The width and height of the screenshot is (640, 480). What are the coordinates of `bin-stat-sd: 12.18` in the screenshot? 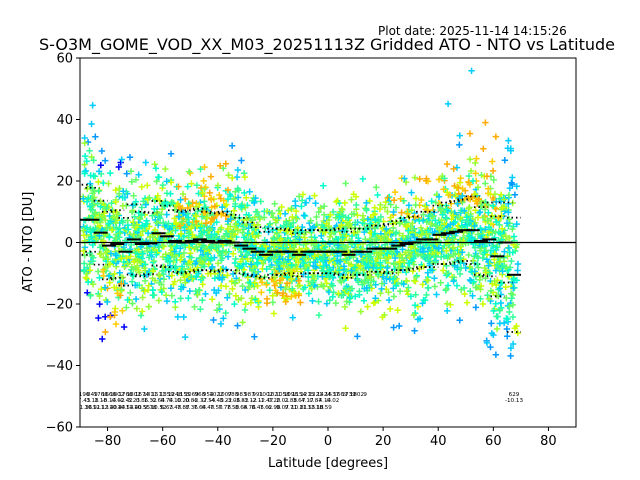 It's located at (316, 408).